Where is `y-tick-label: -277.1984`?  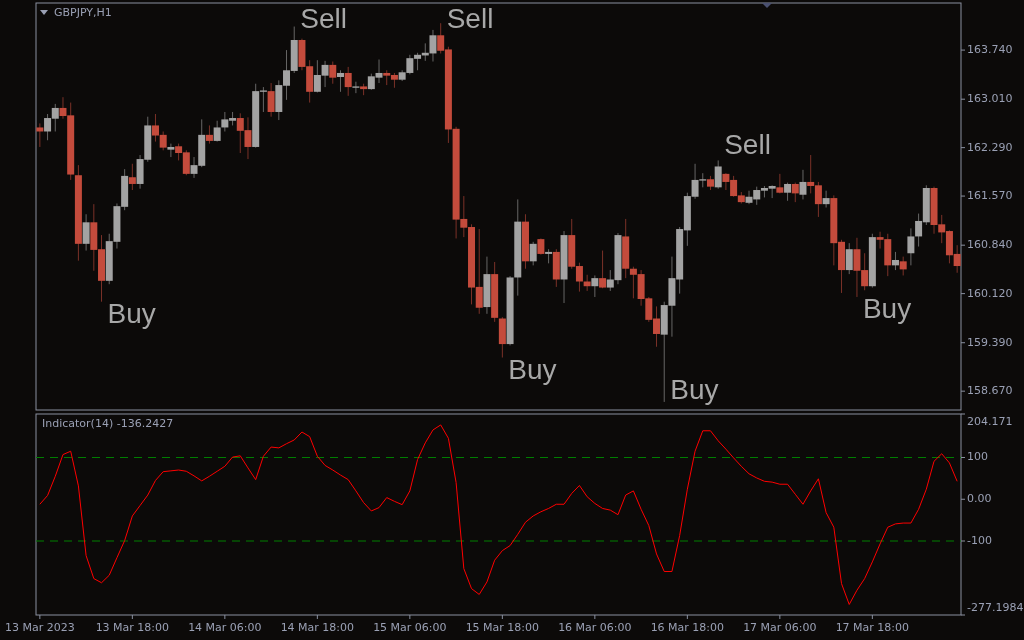 y-tick-label: -277.1984 is located at coordinates (995, 607).